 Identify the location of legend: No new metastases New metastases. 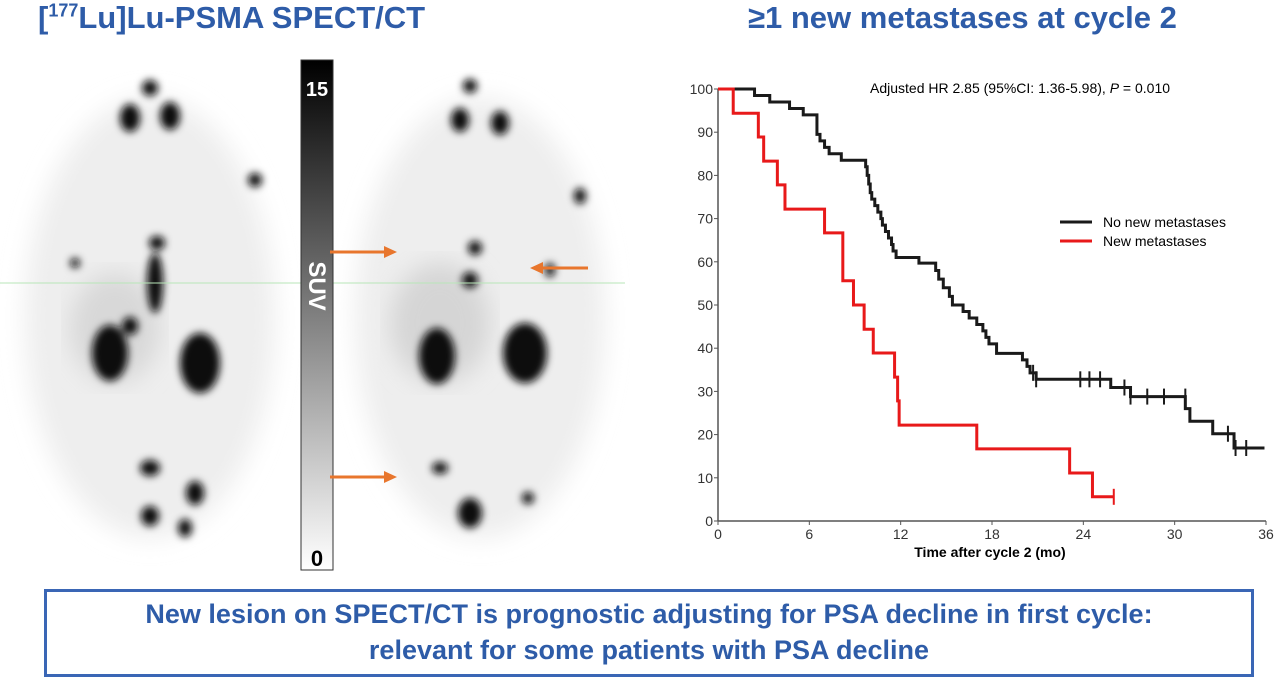
(1143, 231).